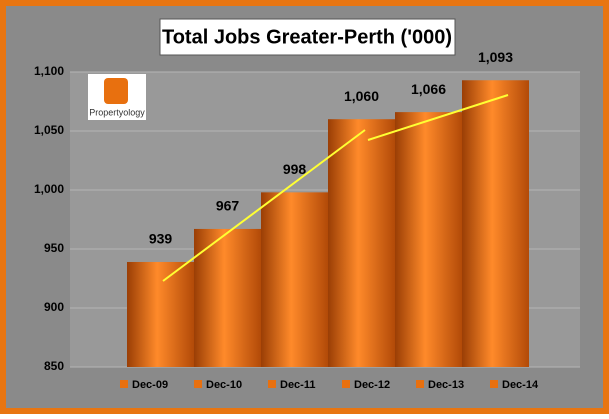 This screenshot has height=419, width=609. I want to click on legend-label: Dec-10, so click(224, 385).